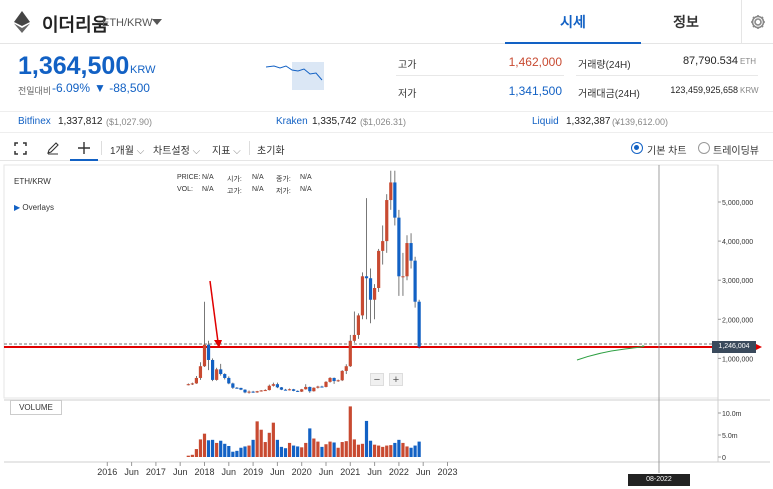 The height and width of the screenshot is (489, 773). I want to click on interval-select: 1개월 ⌵, so click(127, 149).